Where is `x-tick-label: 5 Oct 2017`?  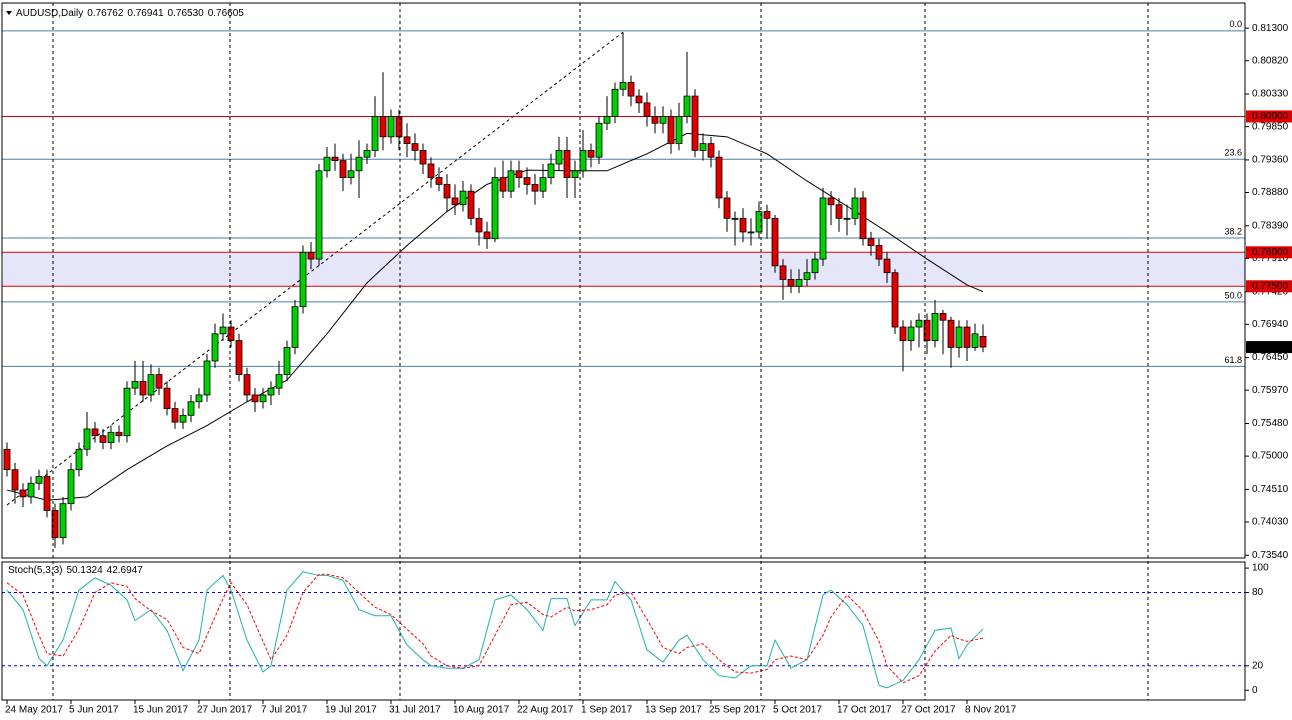
x-tick-label: 5 Oct 2017 is located at coordinates (797, 710).